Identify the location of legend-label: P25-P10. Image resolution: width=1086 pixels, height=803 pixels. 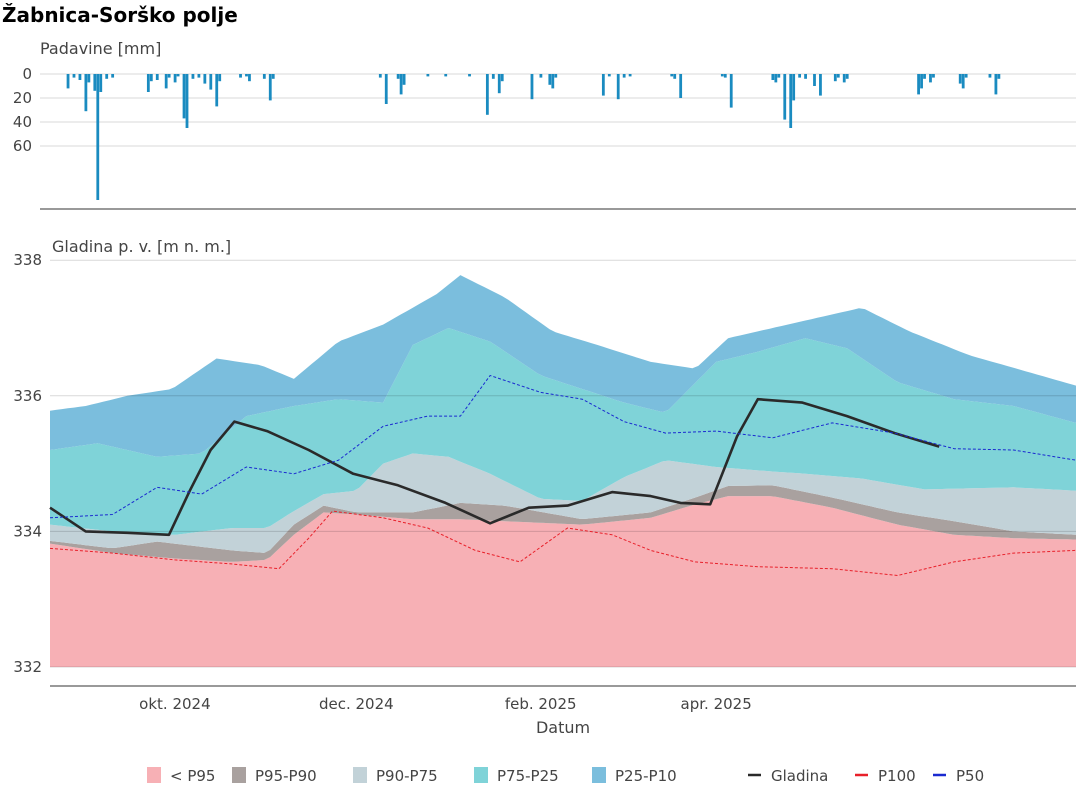
(646, 776).